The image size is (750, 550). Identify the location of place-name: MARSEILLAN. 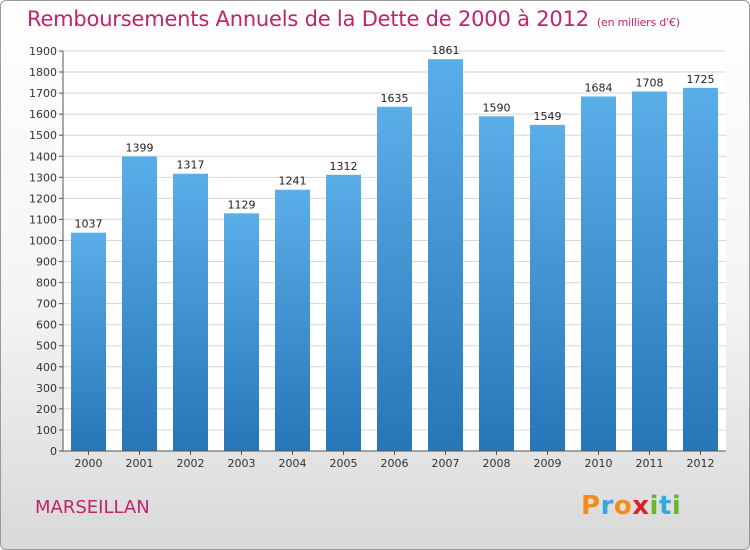
(92, 507).